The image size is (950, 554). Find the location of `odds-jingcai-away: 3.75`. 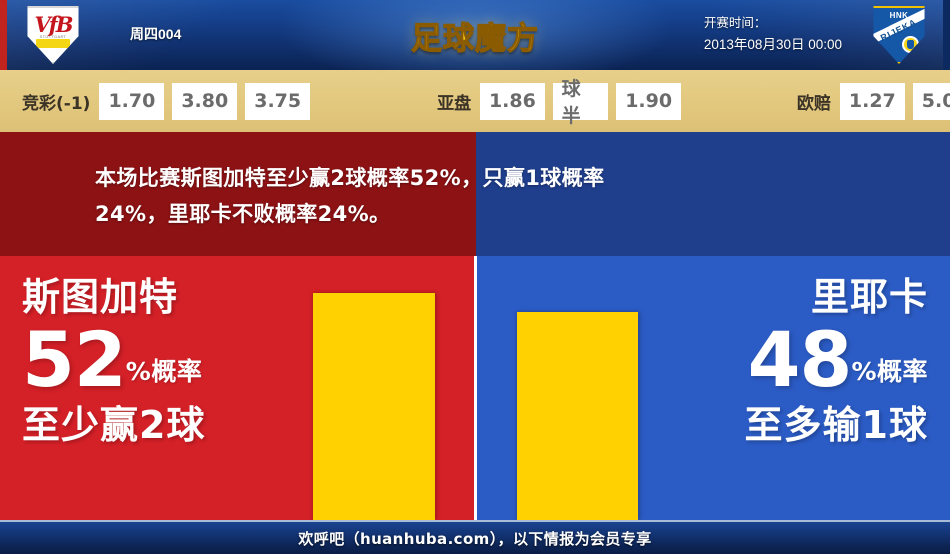

odds-jingcai-away: 3.75 is located at coordinates (278, 101).